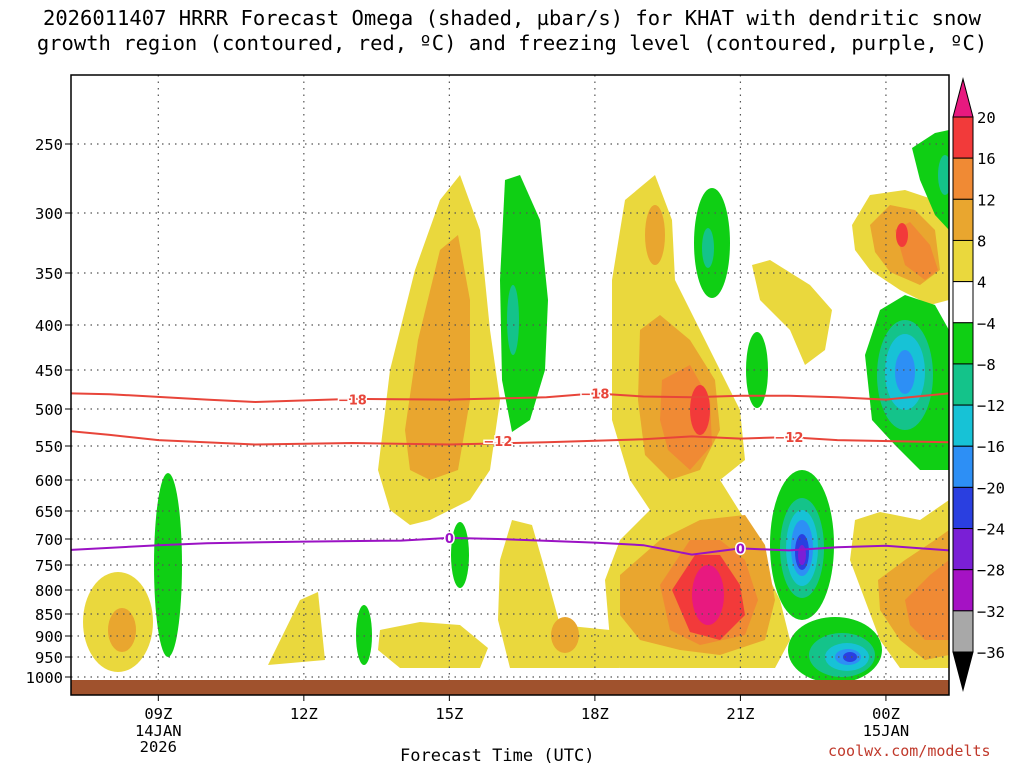 This screenshot has width=1024, height=768. Describe the element at coordinates (49, 566) in the screenshot. I see `y-tick-label: 750` at that location.